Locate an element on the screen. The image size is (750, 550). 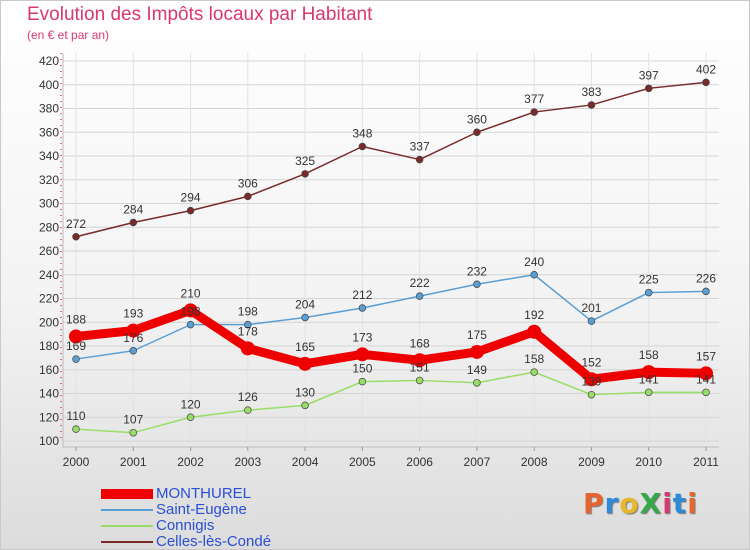
x-tick-label: 2001 is located at coordinates (133, 462).